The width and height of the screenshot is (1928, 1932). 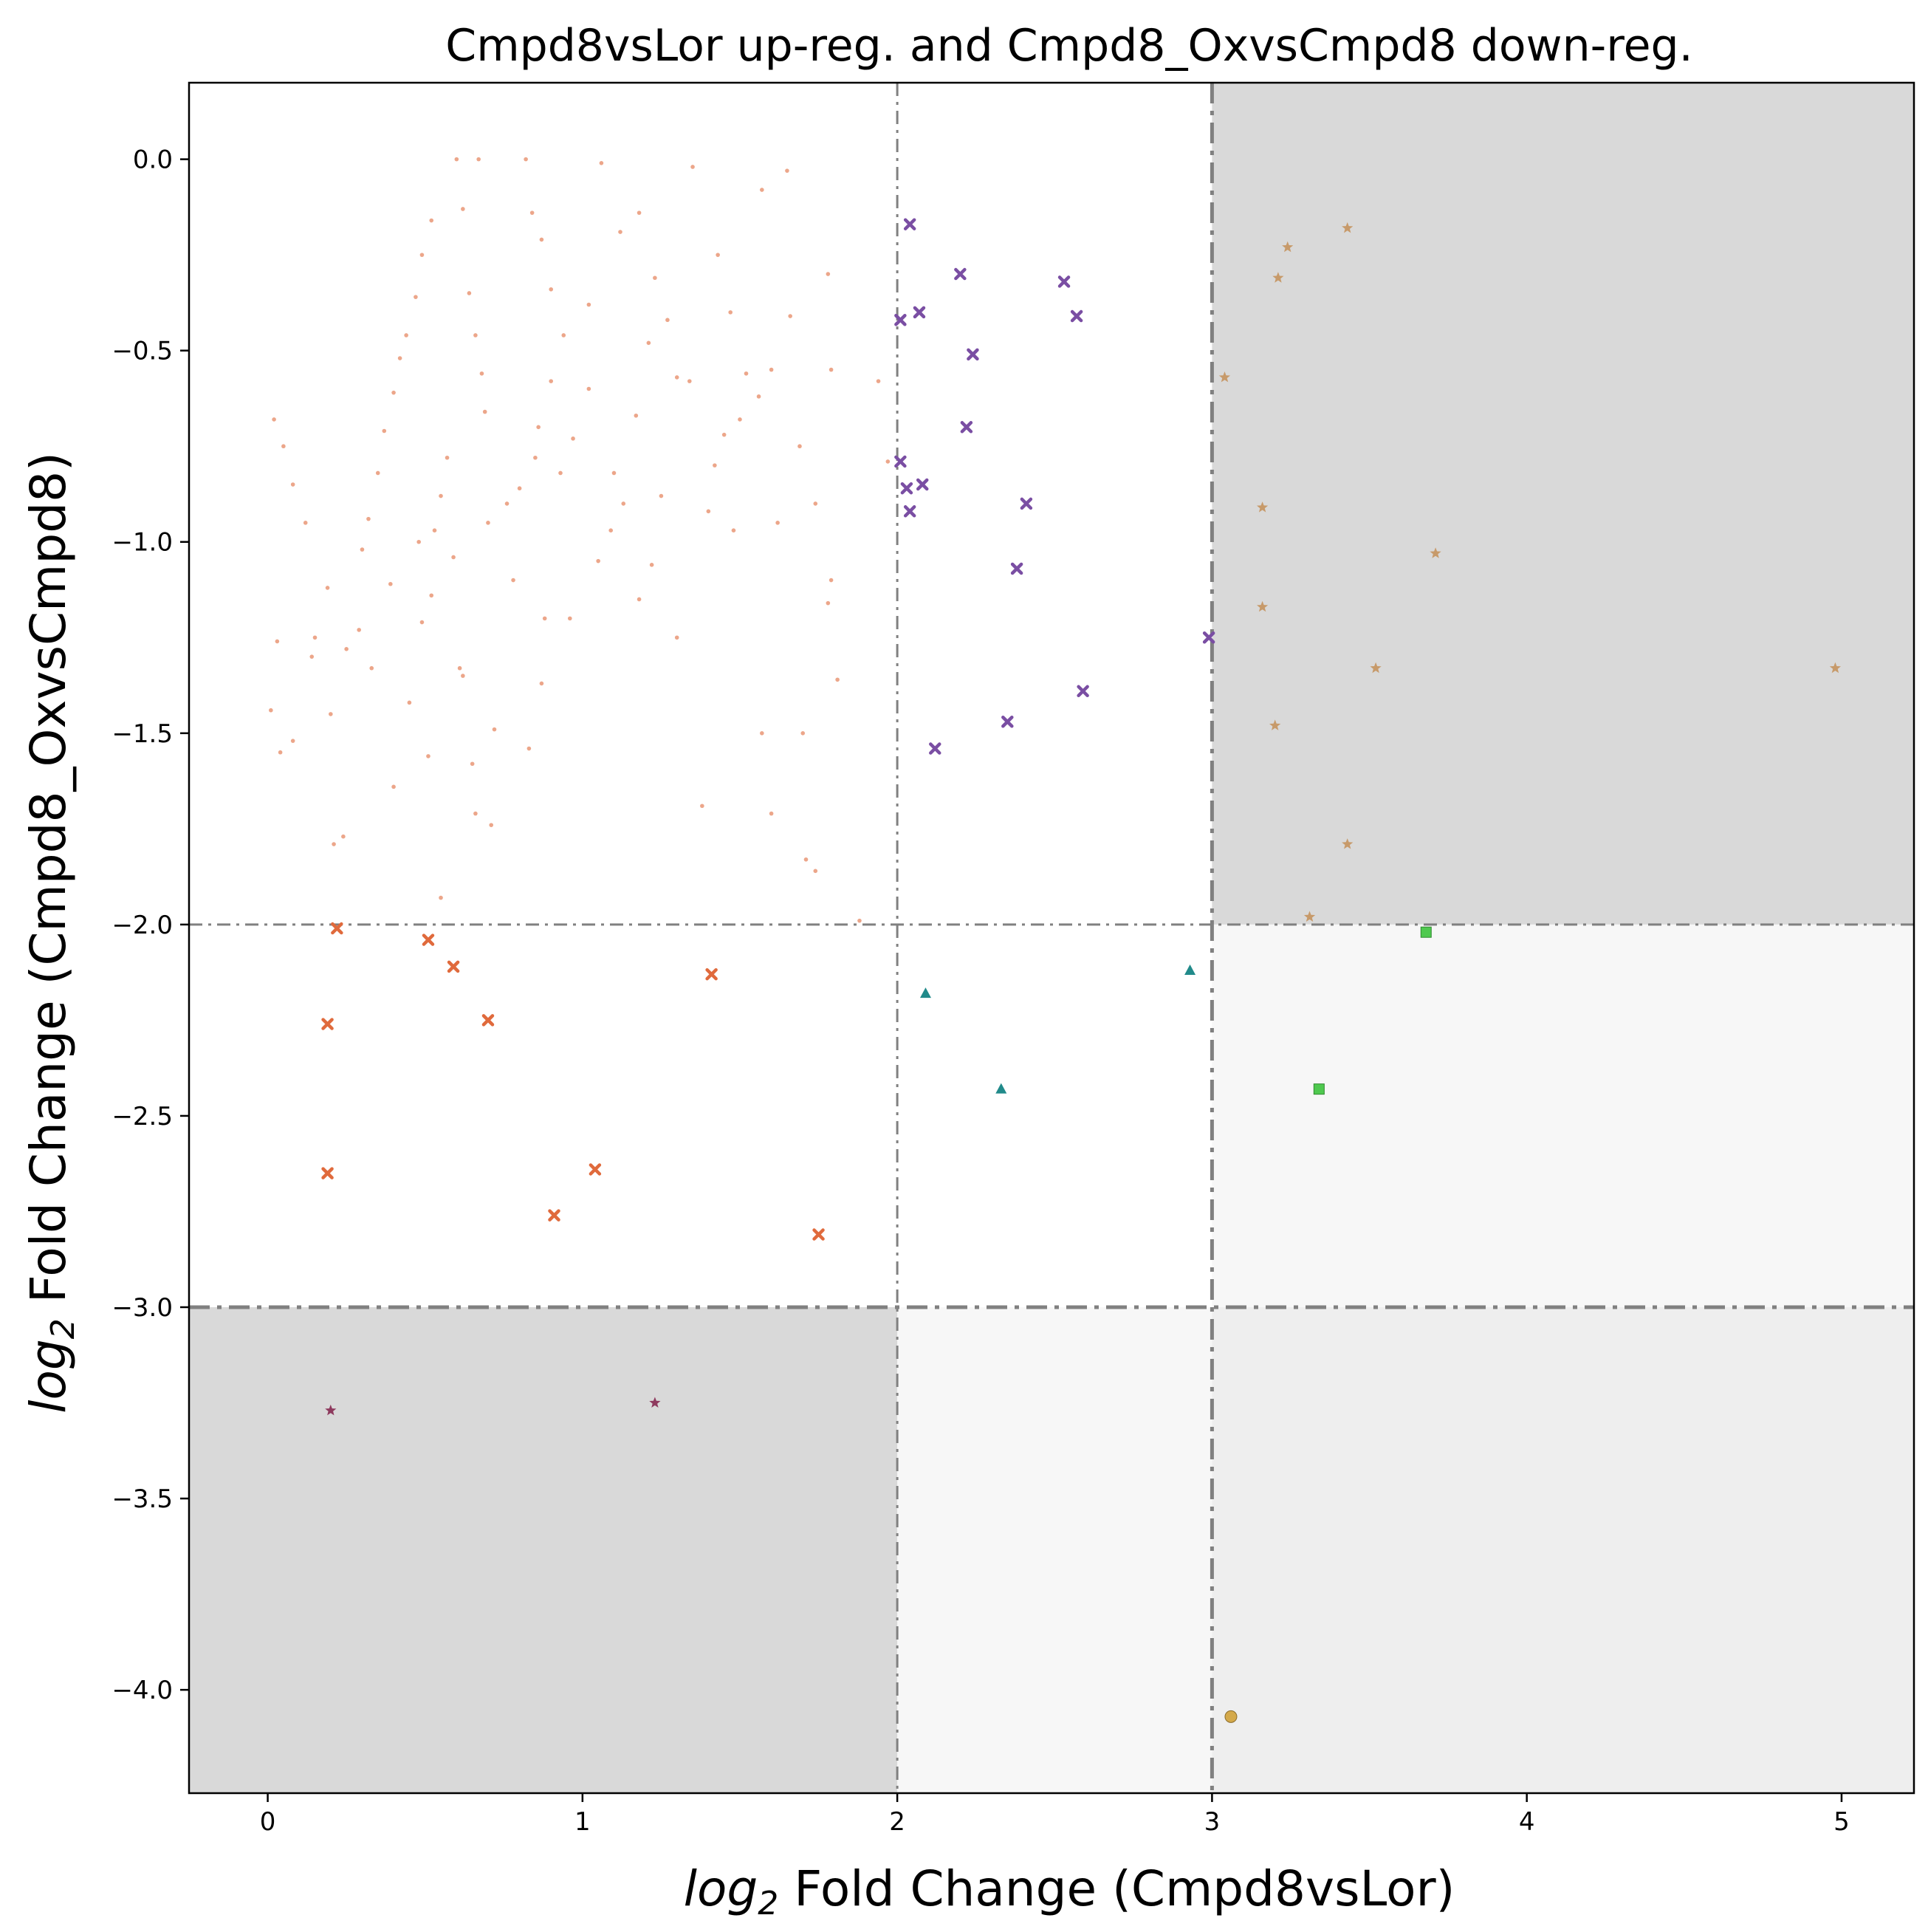 I want to click on y-tick-label: −4.0, so click(x=142, y=1690).